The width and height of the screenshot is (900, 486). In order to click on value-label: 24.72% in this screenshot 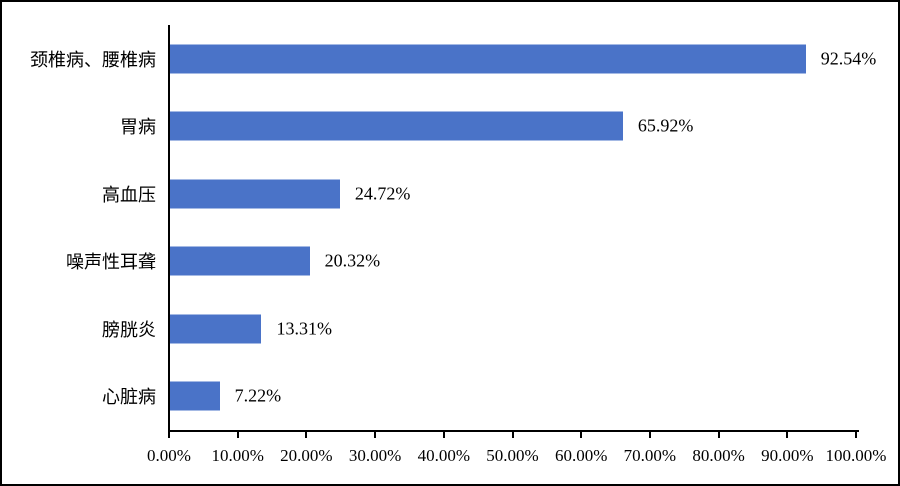, I will do `click(382, 193)`.